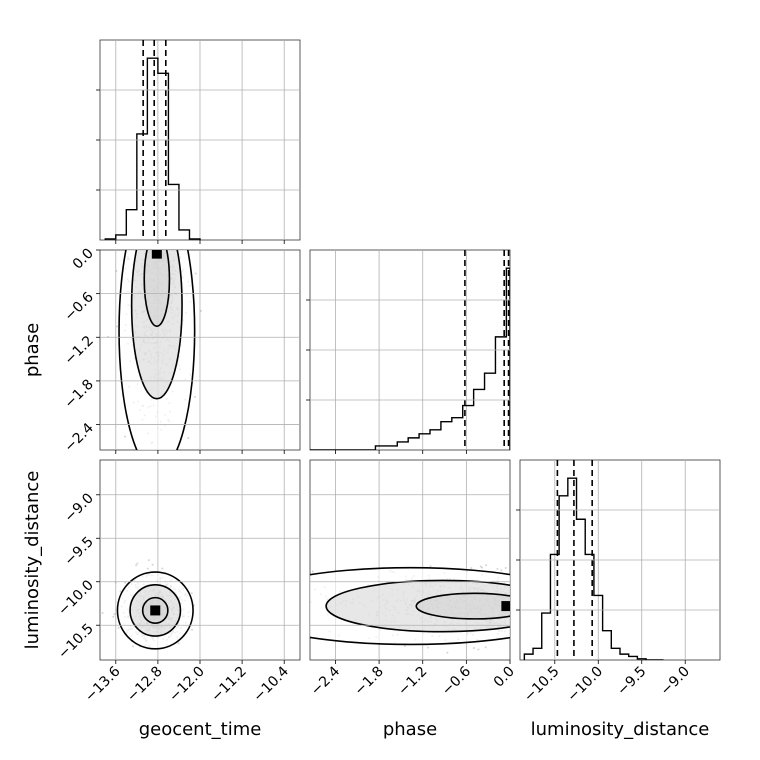  What do you see at coordinates (325, 680) in the screenshot?
I see `x-tick-label: −2.4` at bounding box center [325, 680].